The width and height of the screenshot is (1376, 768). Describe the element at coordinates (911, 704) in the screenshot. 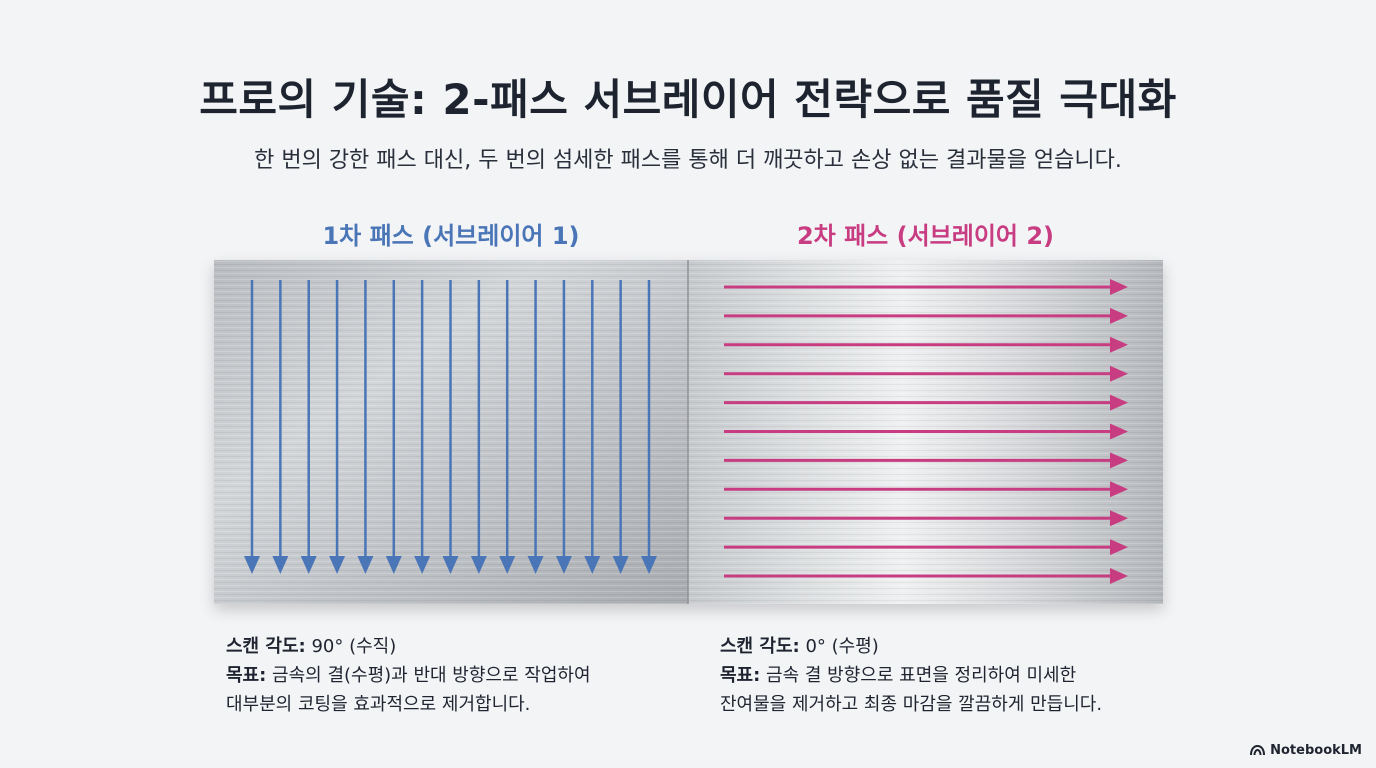

I see `pass2-goal-line2: 잔여물을 제거하고 최종 마감을 깔끔하게 만듭니다.` at that location.